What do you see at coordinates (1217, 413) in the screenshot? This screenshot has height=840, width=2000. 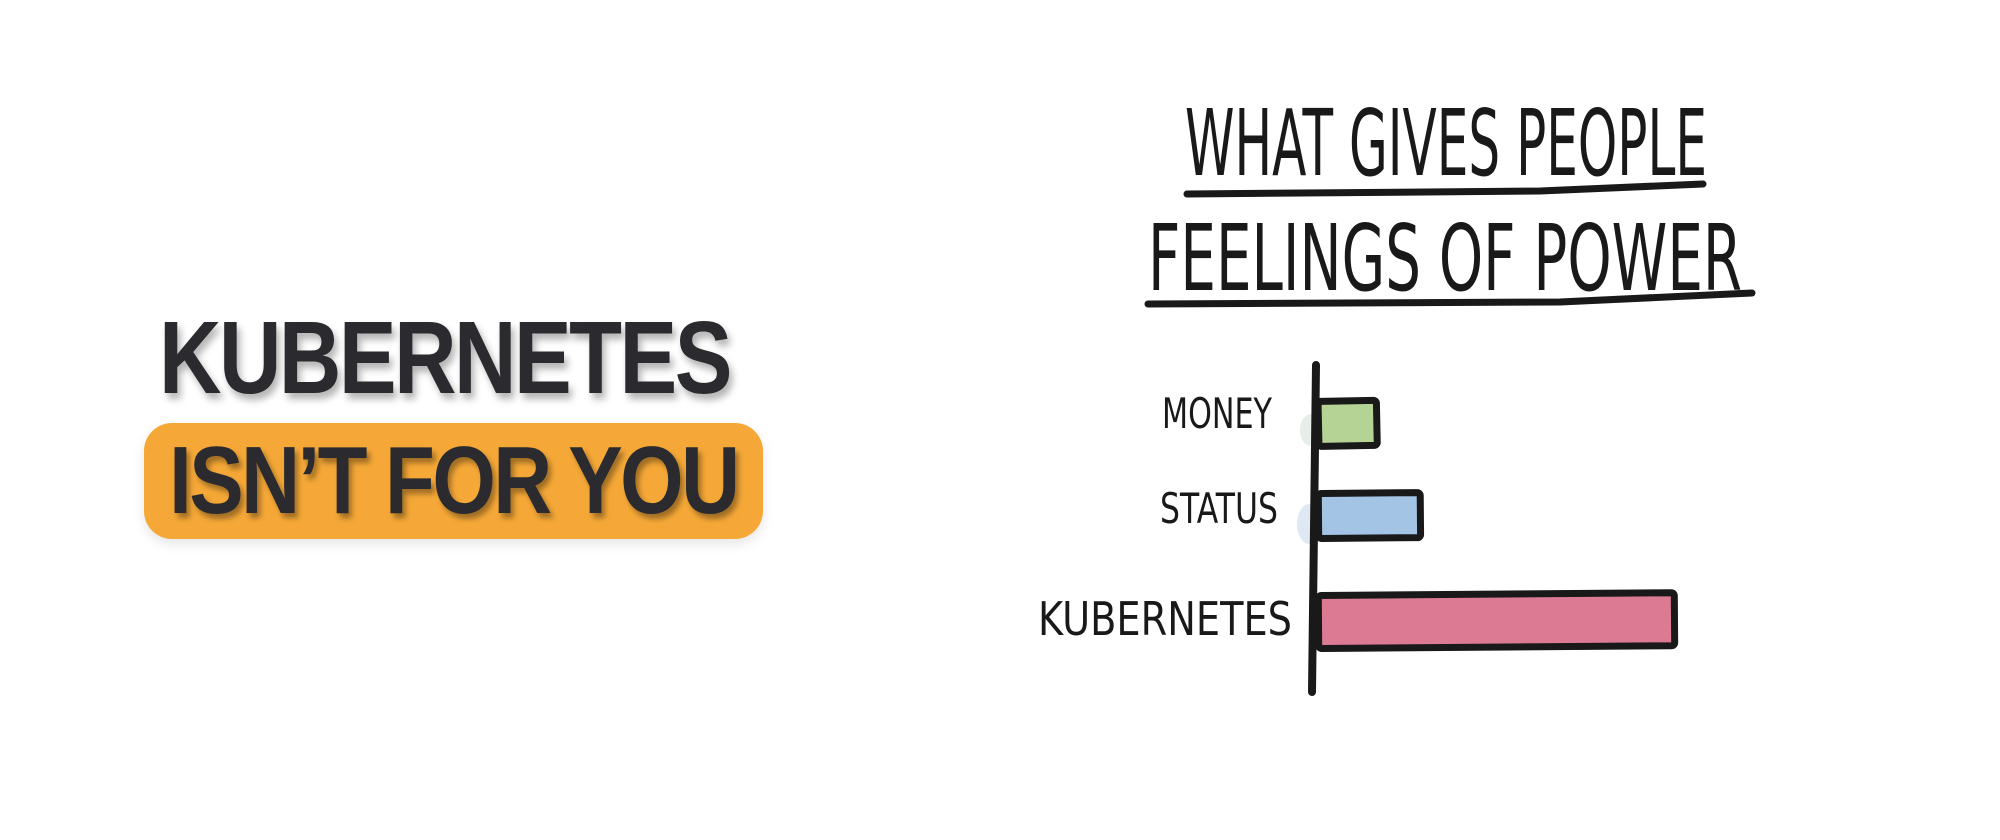 I see `bar-label-money: MONEY` at bounding box center [1217, 413].